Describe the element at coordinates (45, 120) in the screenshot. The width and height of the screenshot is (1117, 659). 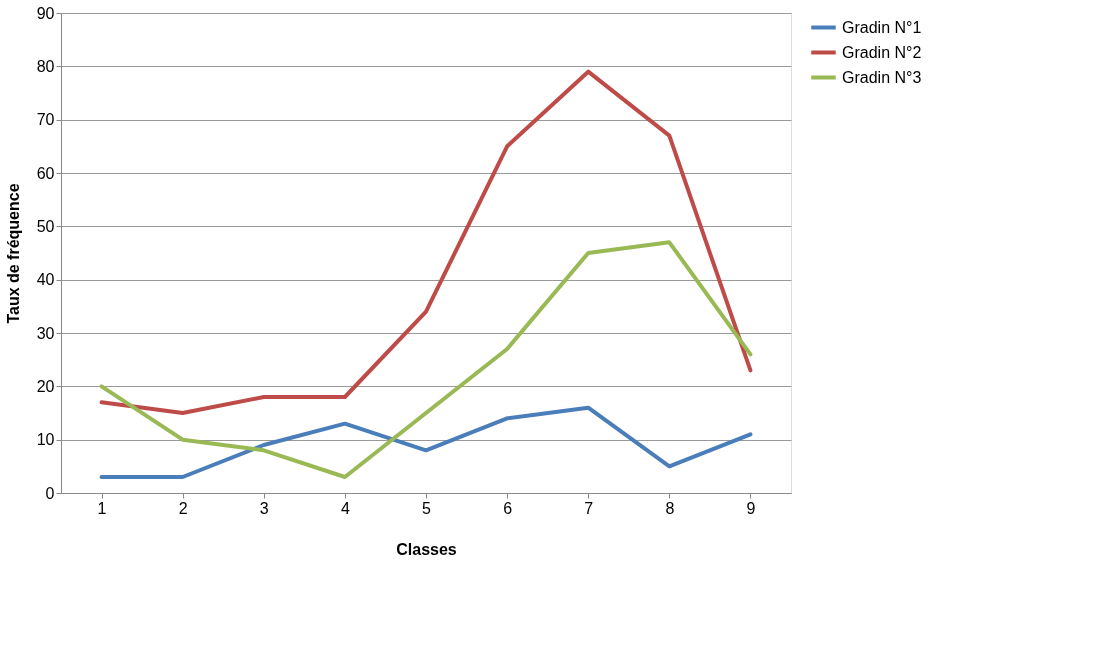
I see `y-tick-label: 70` at that location.